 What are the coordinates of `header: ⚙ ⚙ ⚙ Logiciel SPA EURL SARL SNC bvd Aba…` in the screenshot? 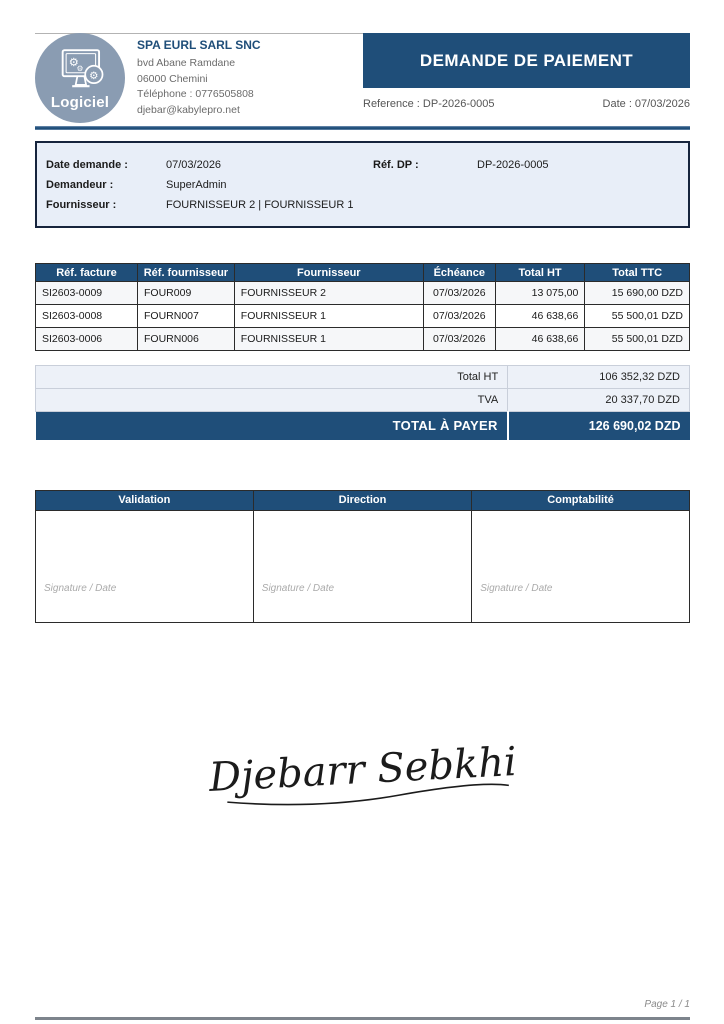 It's located at (362, 78).